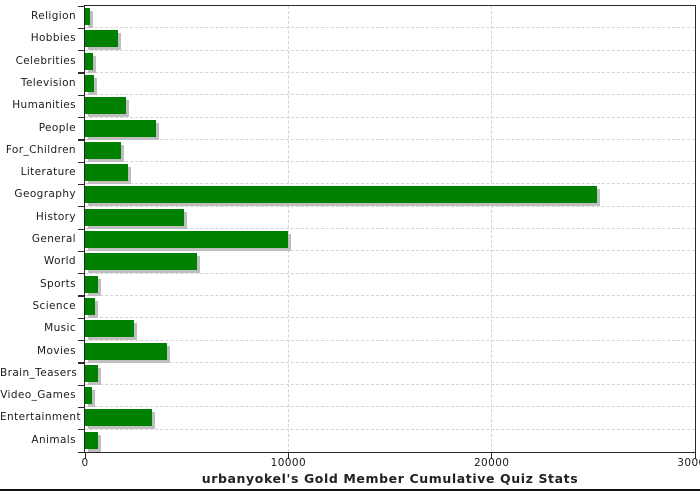 The height and width of the screenshot is (500, 700). Describe the element at coordinates (60, 328) in the screenshot. I see `category-label: Music` at that location.